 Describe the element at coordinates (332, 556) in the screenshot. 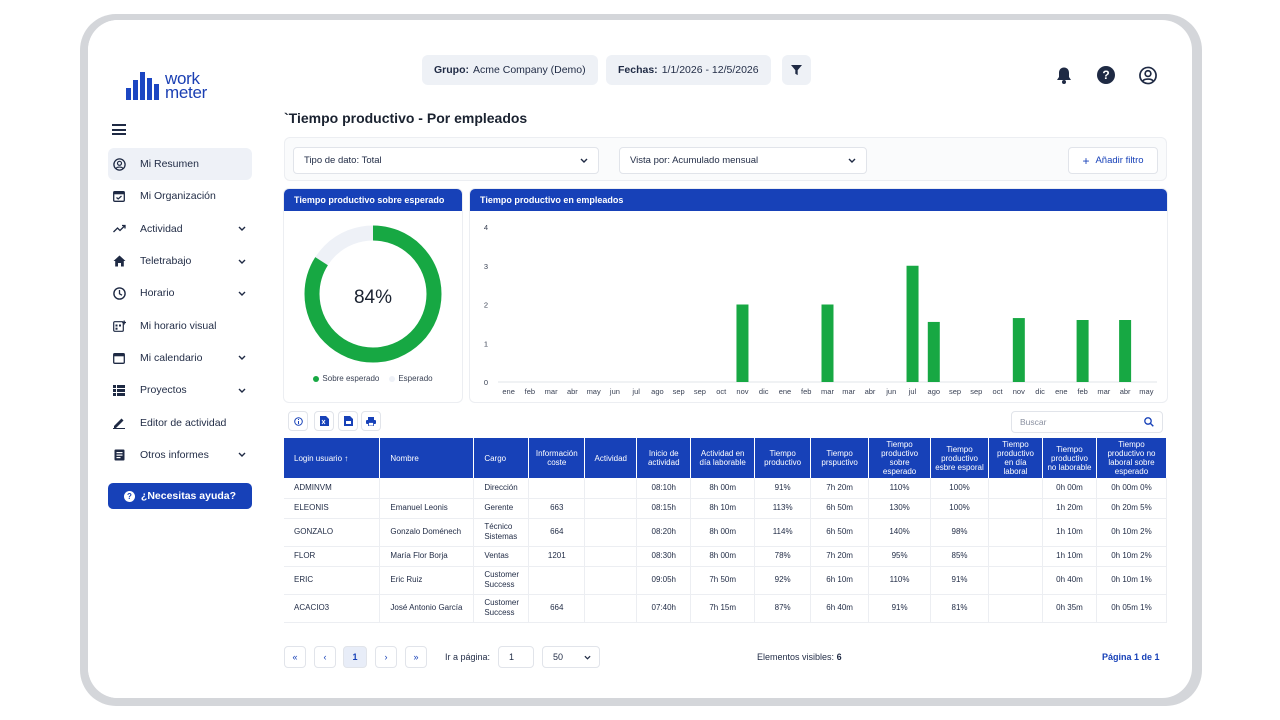

I see `table-cell: FLOR` at that location.